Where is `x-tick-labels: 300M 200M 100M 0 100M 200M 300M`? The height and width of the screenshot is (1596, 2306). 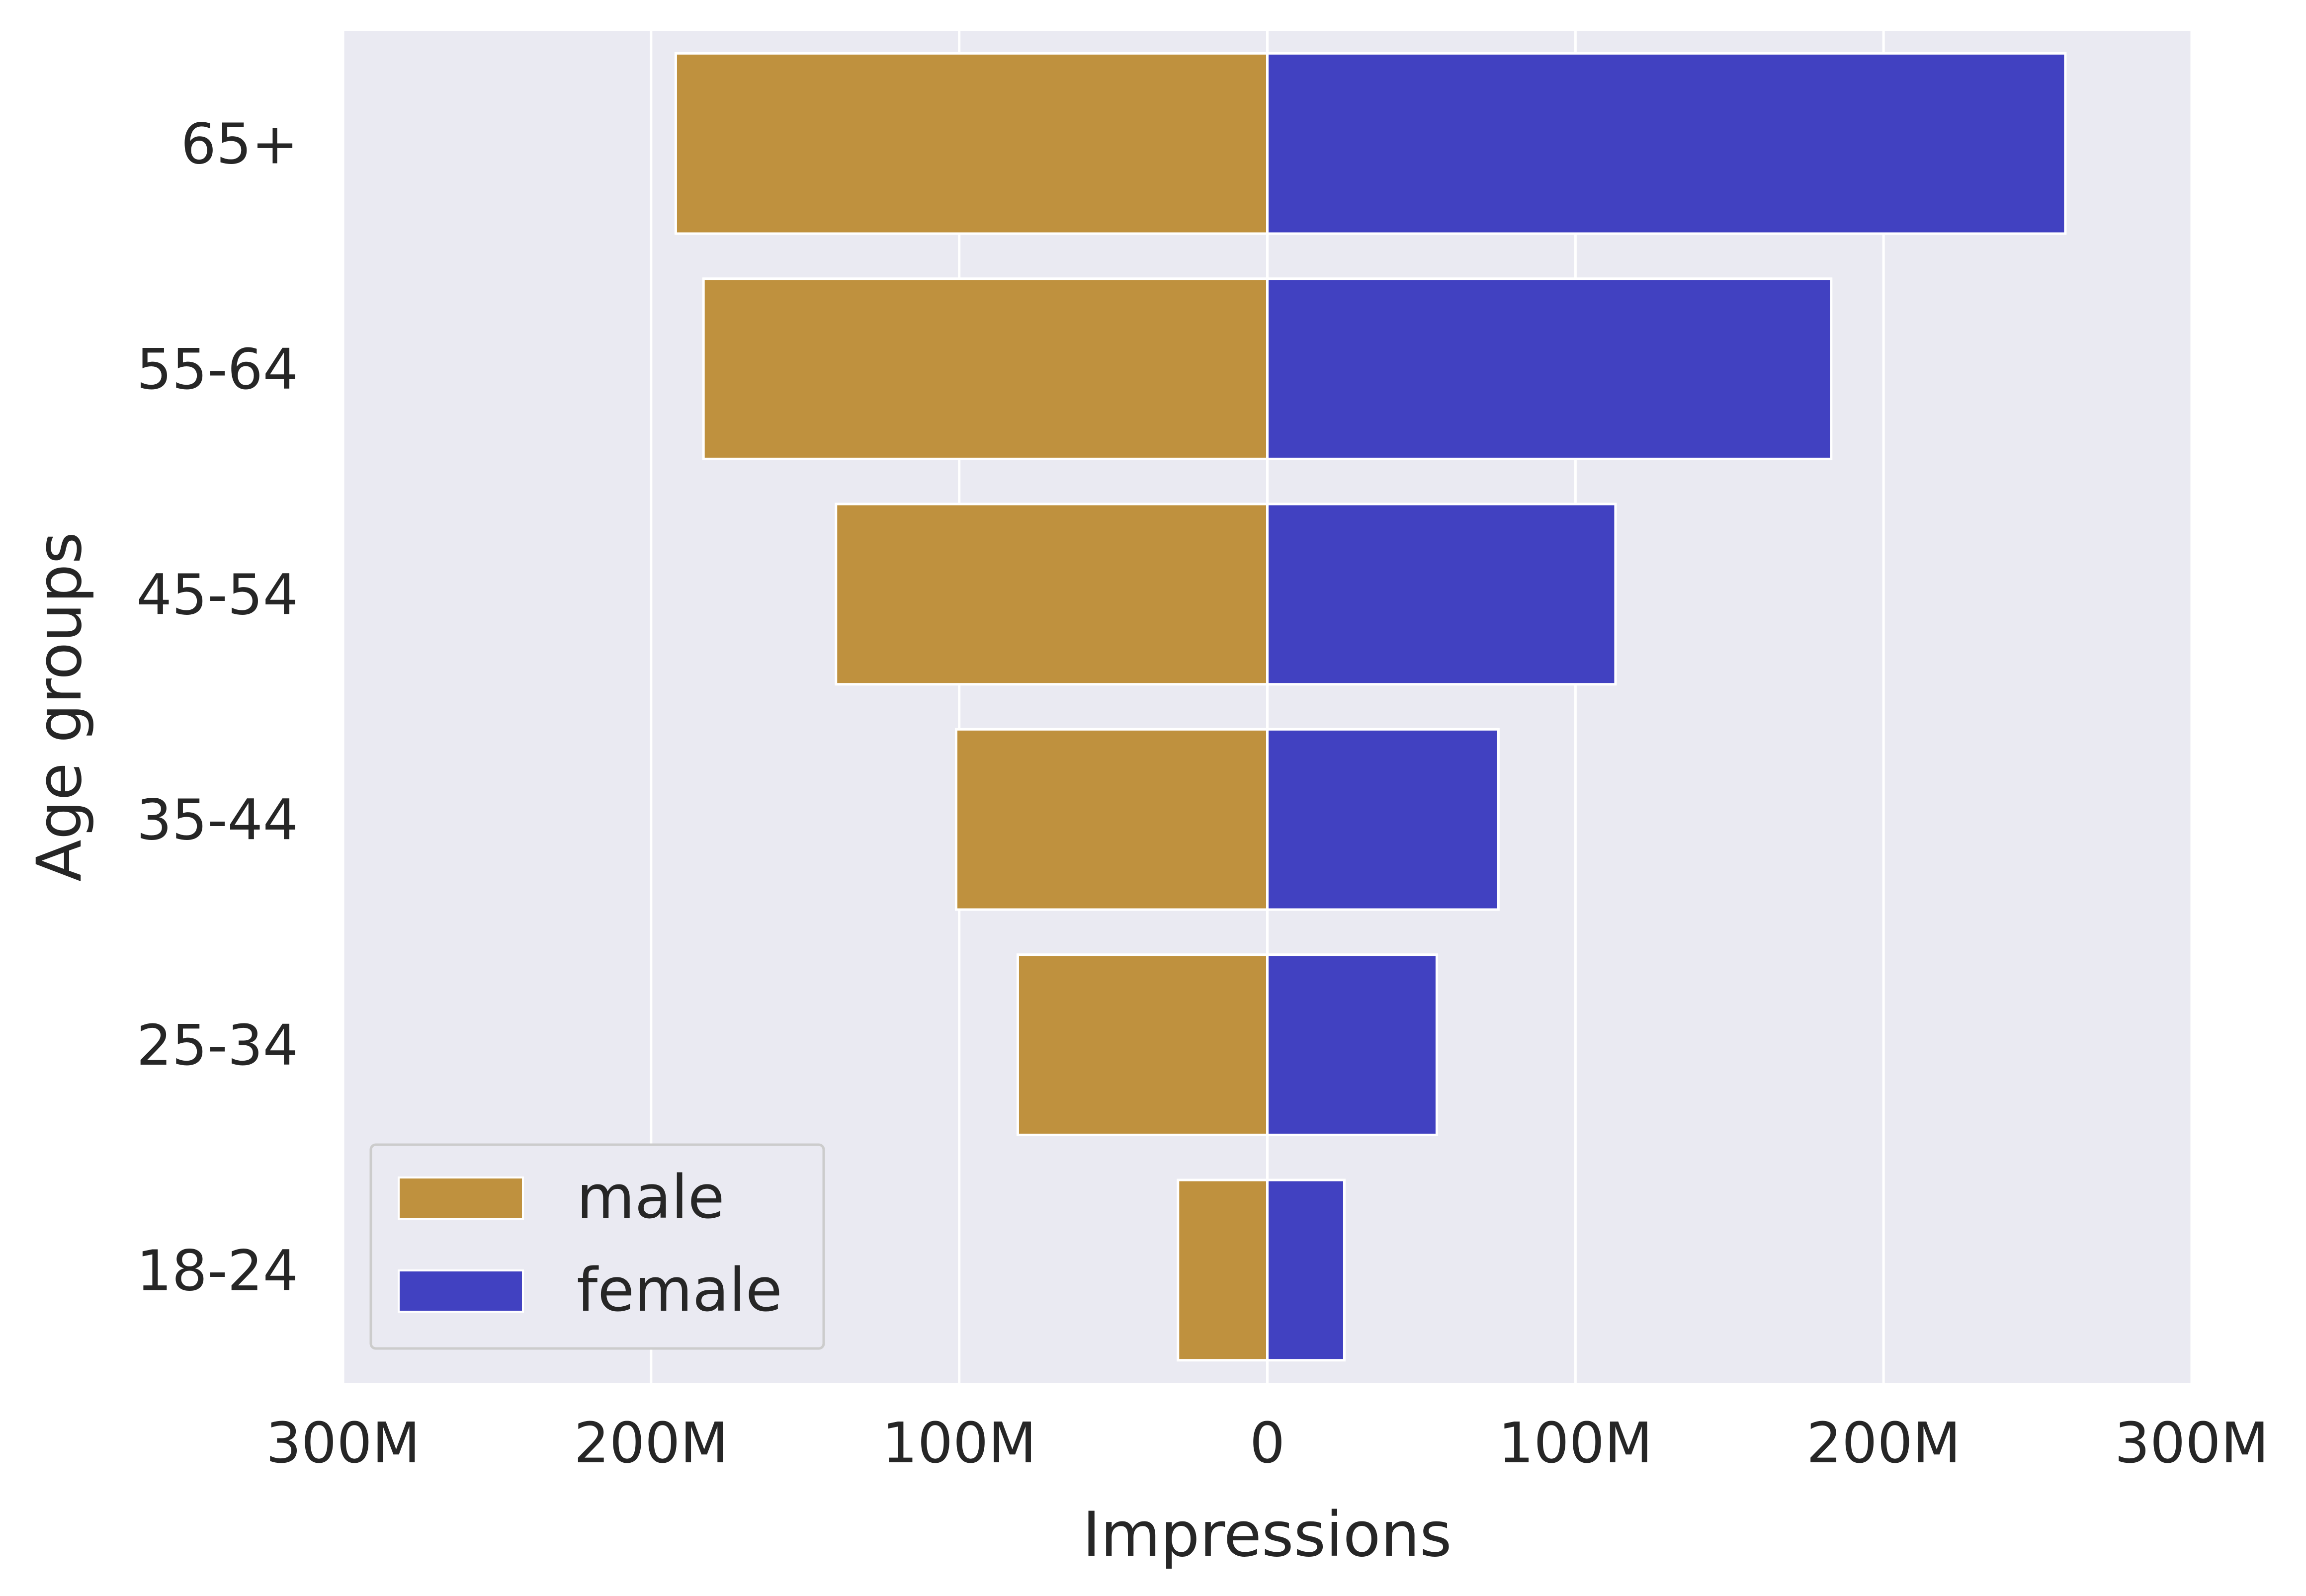
x-tick-labels: 300M 200M 100M 0 100M 200M 300M is located at coordinates (1268, 1443).